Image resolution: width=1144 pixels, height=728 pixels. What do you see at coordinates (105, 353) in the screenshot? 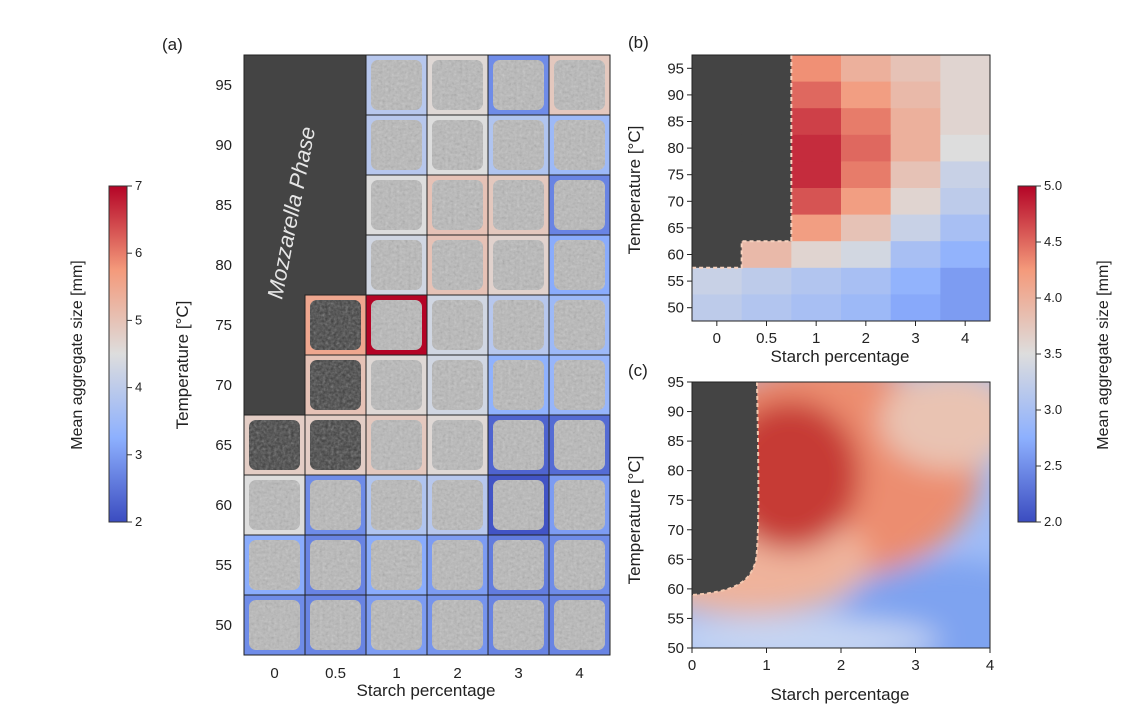
I see `left-colorbar: 2 3 4 5 6 7 Mean aggregate size [mm]` at bounding box center [105, 353].